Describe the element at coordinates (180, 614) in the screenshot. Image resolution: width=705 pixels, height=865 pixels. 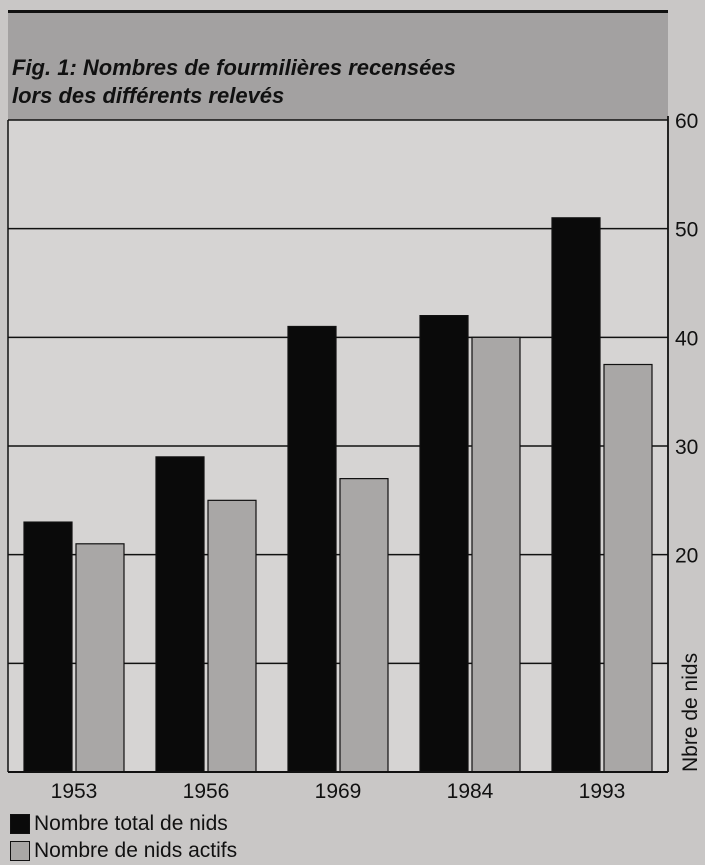
I see `bar-total-1956` at that location.